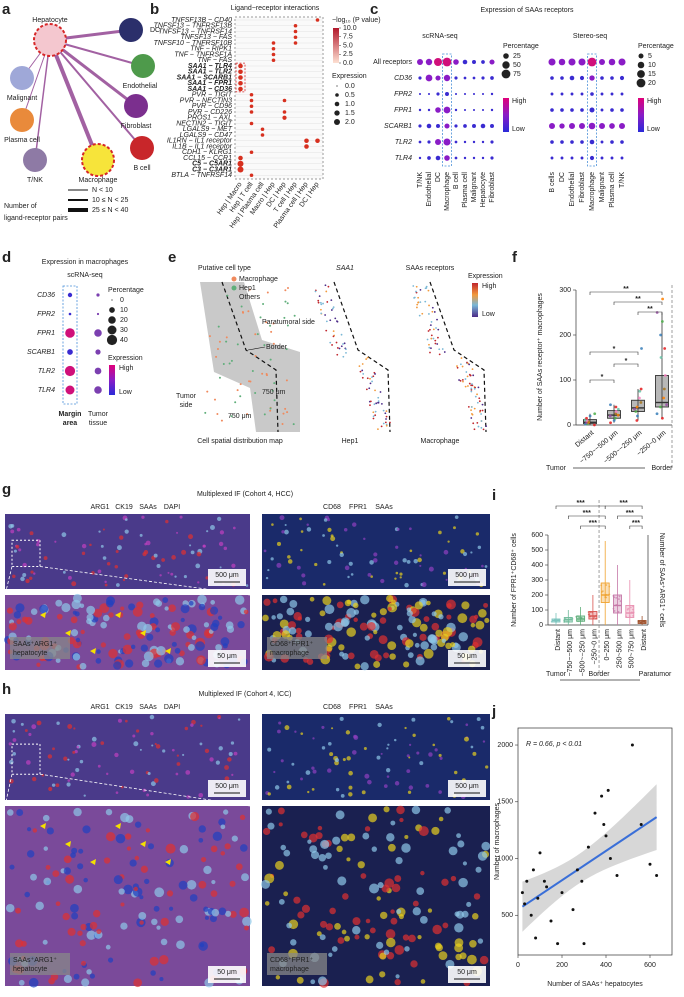 Image resolution: width=684 pixels, height=997 pixels. What do you see at coordinates (200, 141) in the screenshot?
I see `row-label: IL1RN − IL1 receptor` at bounding box center [200, 141].